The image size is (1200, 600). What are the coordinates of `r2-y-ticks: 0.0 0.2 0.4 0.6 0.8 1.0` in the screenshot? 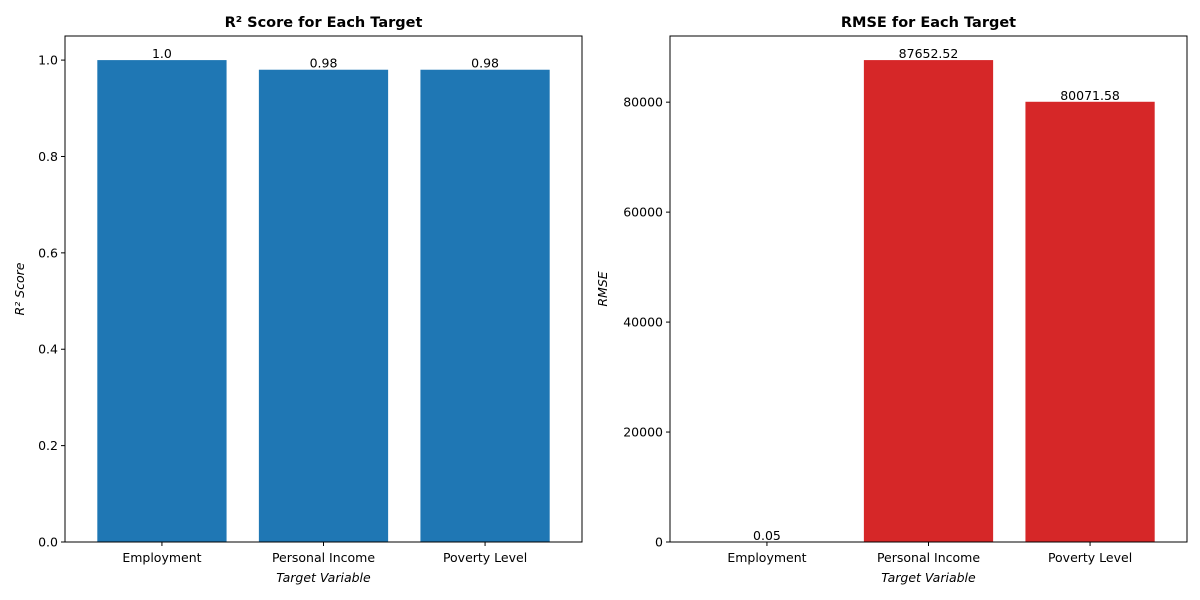 It's located at (51, 301).